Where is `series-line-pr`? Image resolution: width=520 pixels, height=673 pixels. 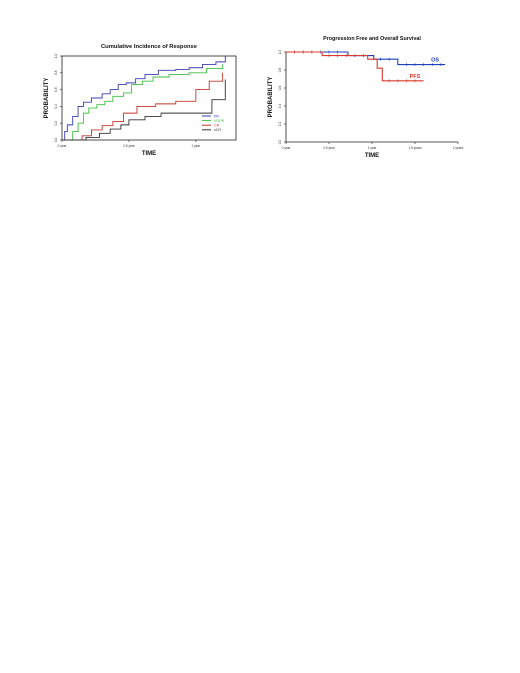
series-line-pr is located at coordinates (144, 98).